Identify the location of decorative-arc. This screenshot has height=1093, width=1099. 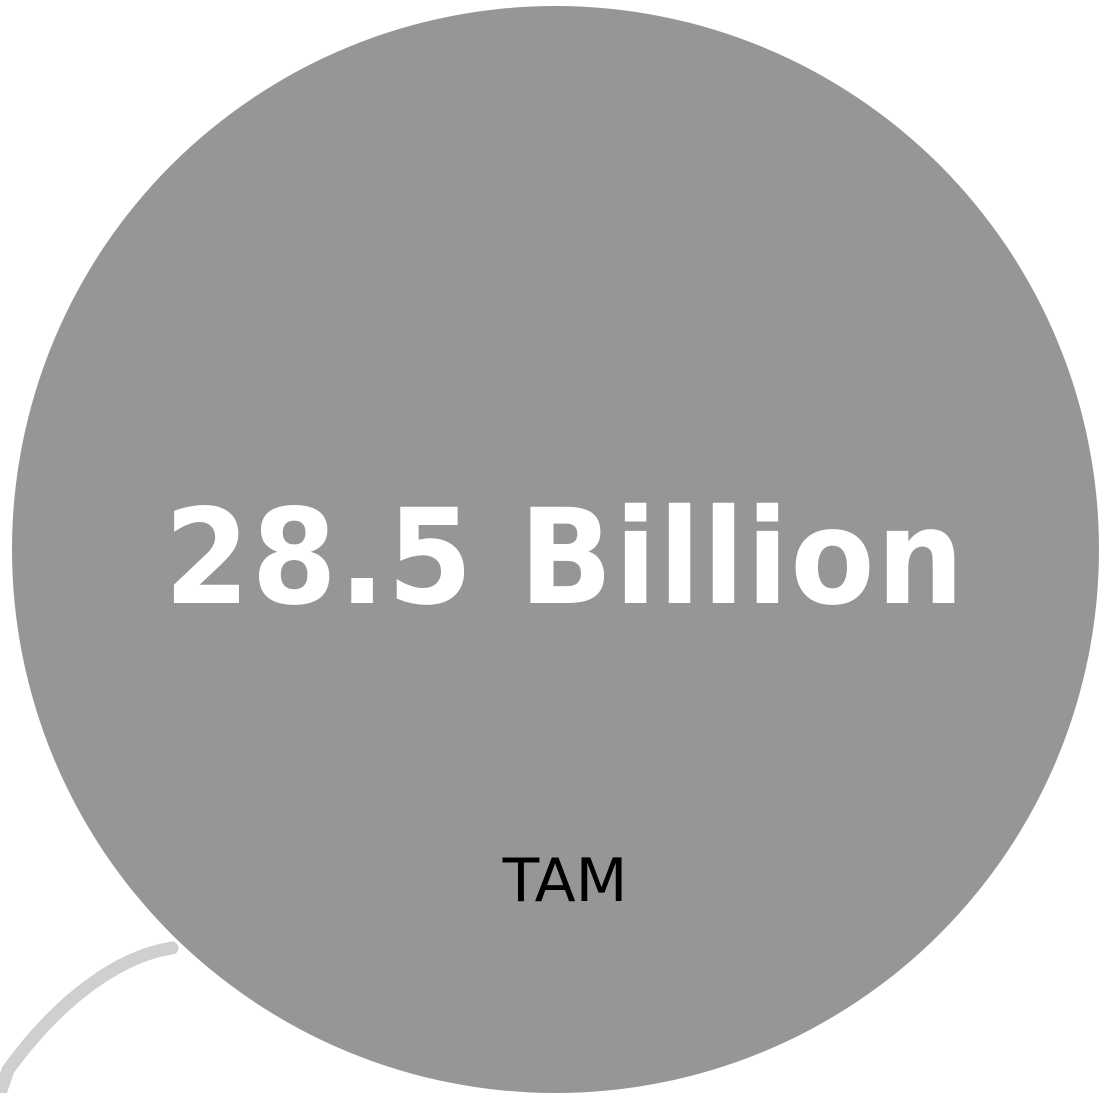
(89, 1017).